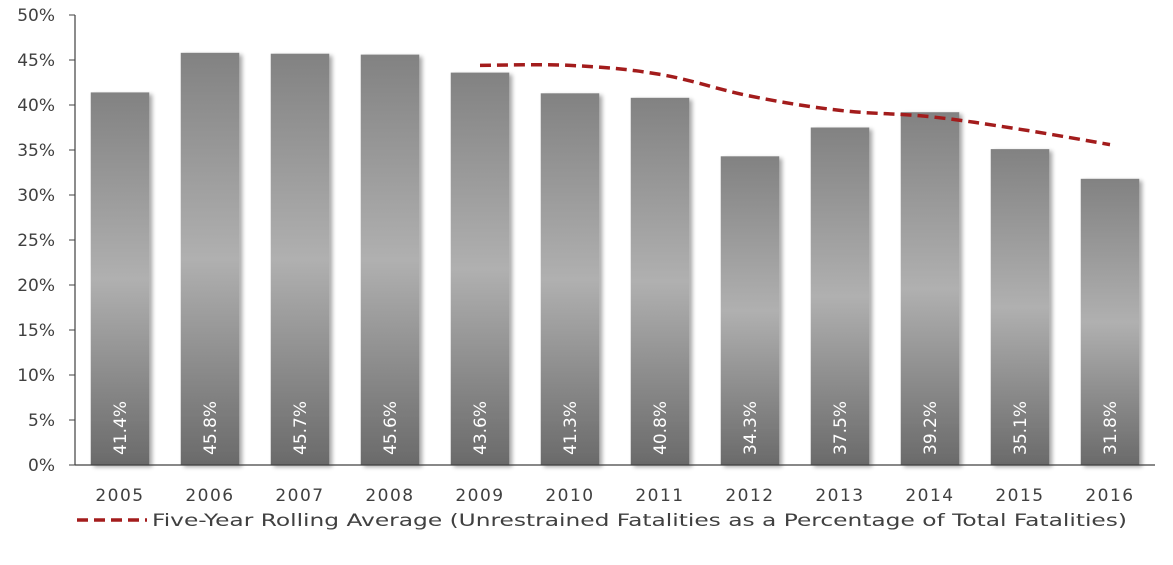 This screenshot has height=565, width=1173. I want to click on x-tick-label: 2014, so click(929, 496).